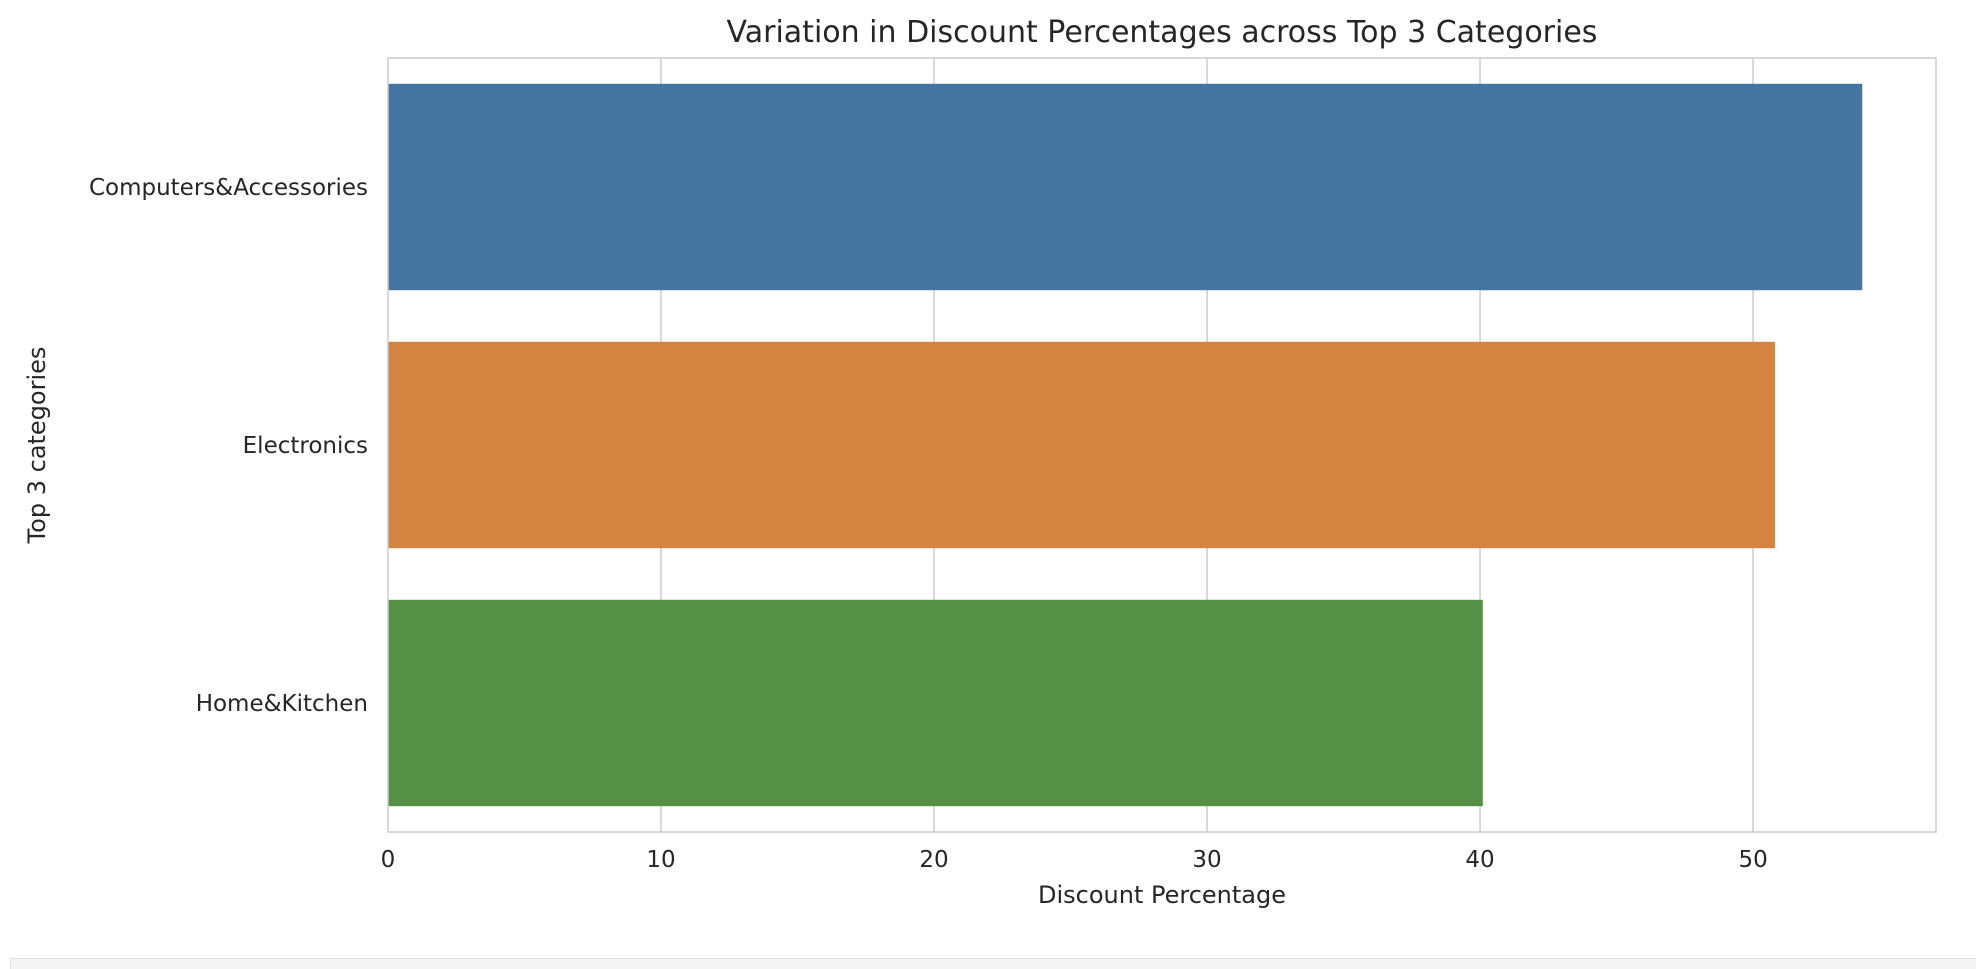 This screenshot has width=1976, height=969. What do you see at coordinates (935, 703) in the screenshot?
I see `bar` at bounding box center [935, 703].